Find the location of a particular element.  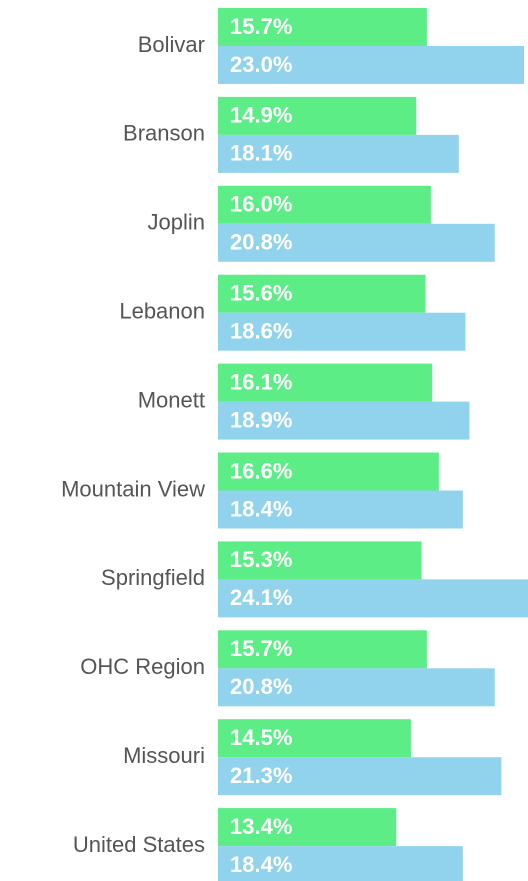

value-label: 16.1% is located at coordinates (261, 381).